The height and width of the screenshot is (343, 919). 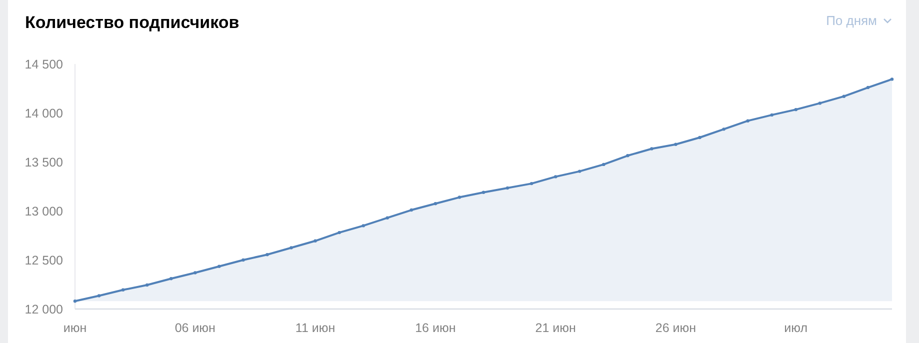 What do you see at coordinates (435, 328) in the screenshot?
I see `x-tick-label: 16 июн` at bounding box center [435, 328].